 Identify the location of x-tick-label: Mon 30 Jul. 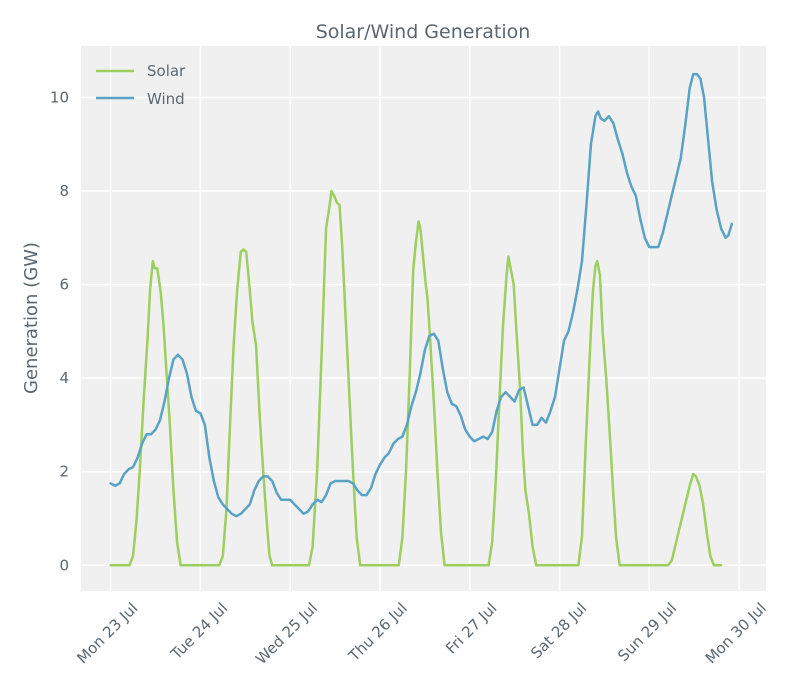
(736, 633).